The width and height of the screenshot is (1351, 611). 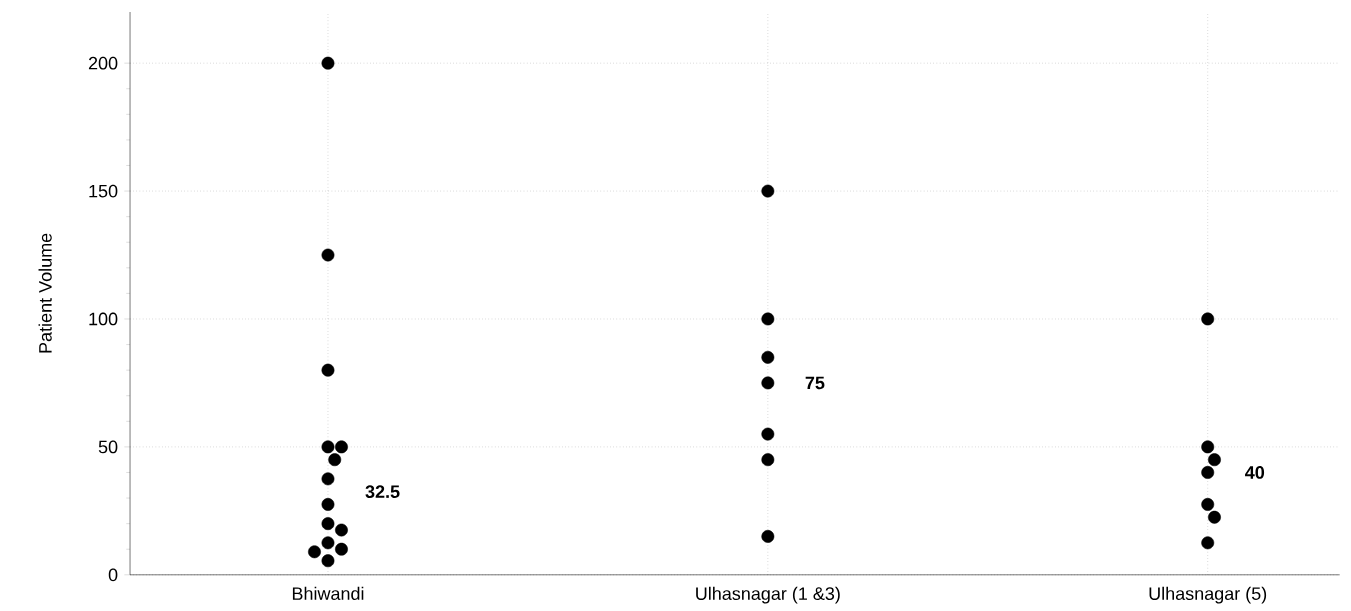 I want to click on y-tick-label: 150, so click(x=103, y=191).